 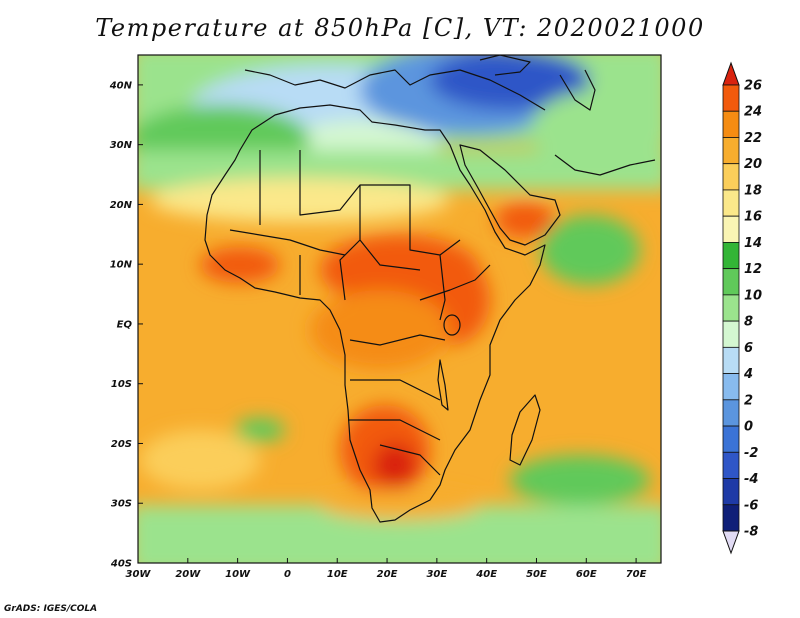 I want to click on colorbar-label: 20, so click(x=753, y=164).